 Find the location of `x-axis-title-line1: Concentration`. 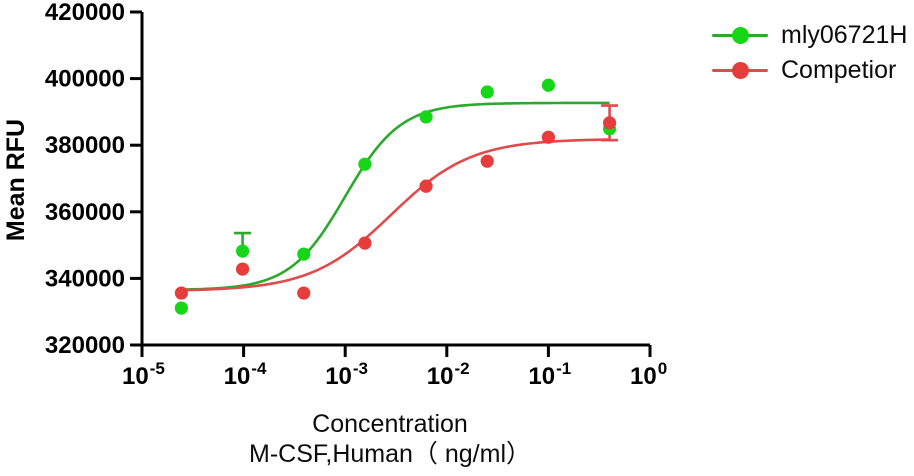

x-axis-title-line1: Concentration is located at coordinates (390, 424).